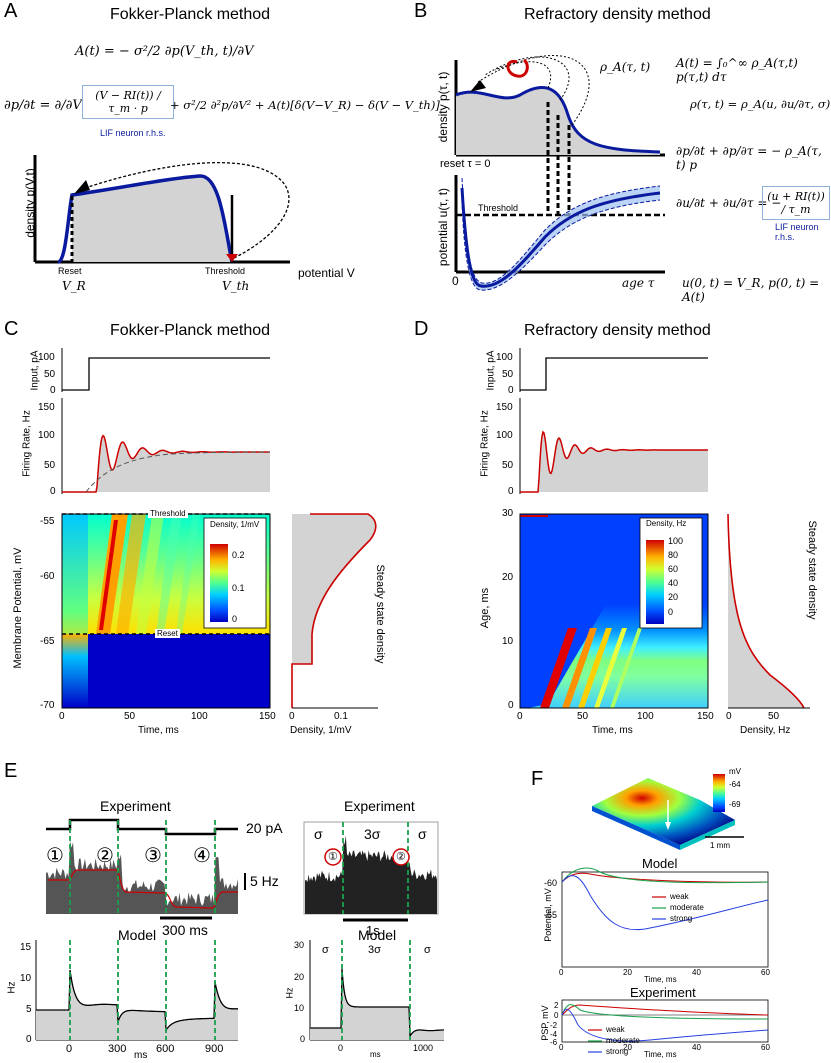 The image size is (831, 1063). Describe the element at coordinates (401, 857) in the screenshot. I see `panel-e-right-marker-2: ②` at that location.